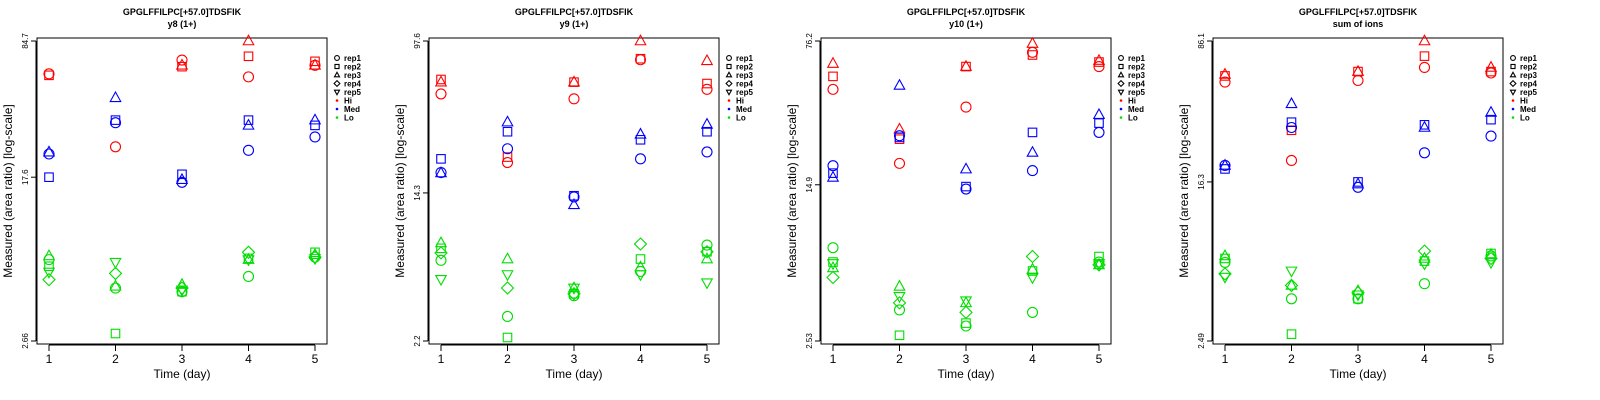 The height and width of the screenshot is (400, 1600). What do you see at coordinates (182, 191) in the screenshot?
I see `plot-frame` at bounding box center [182, 191].